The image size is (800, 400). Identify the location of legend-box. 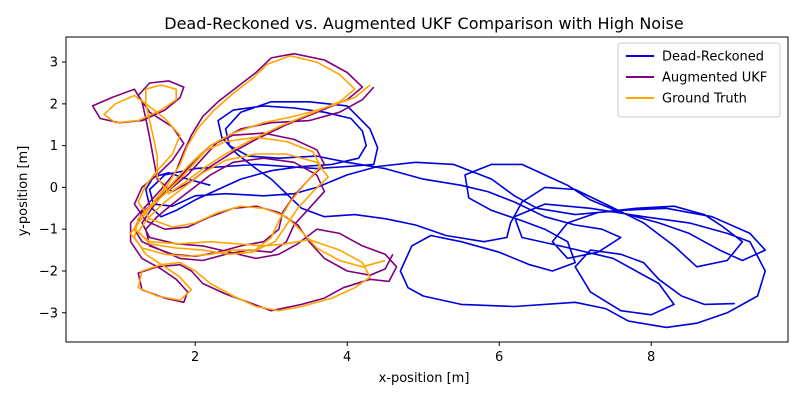
(699, 80).